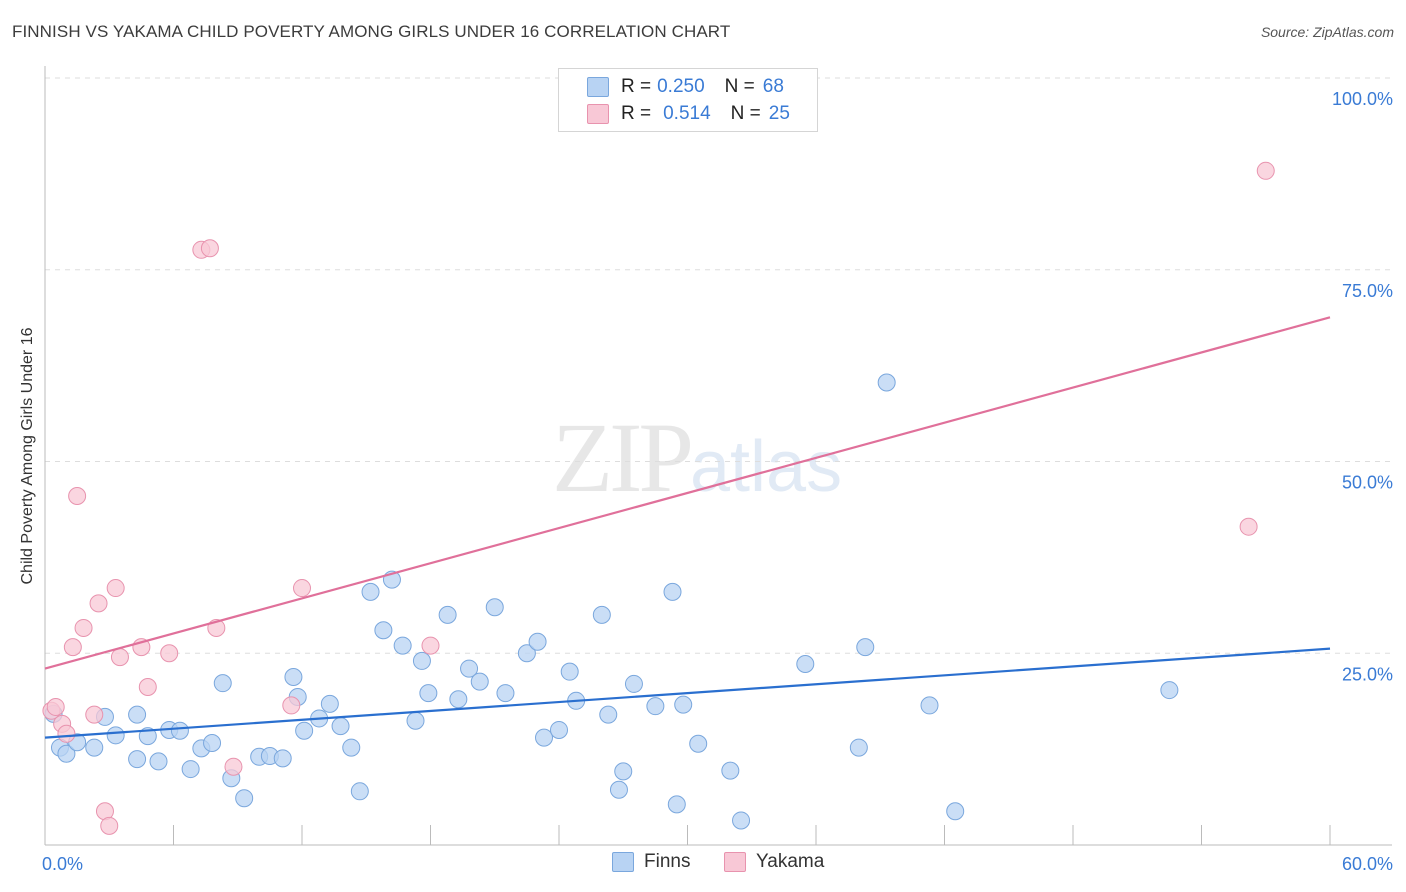 The image size is (1406, 892). What do you see at coordinates (1367, 291) in the screenshot?
I see `y-tick-label: 75.0%` at bounding box center [1367, 291].